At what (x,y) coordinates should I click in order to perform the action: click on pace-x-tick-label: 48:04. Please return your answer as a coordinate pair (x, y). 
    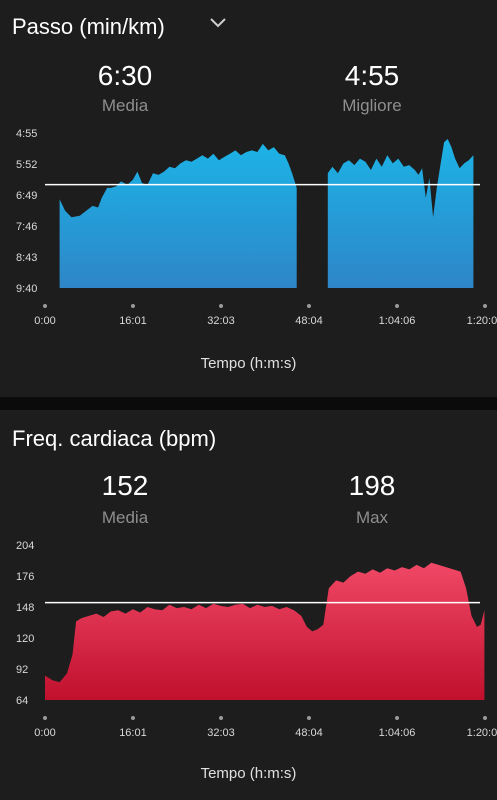
    Looking at the image, I should click on (309, 321).